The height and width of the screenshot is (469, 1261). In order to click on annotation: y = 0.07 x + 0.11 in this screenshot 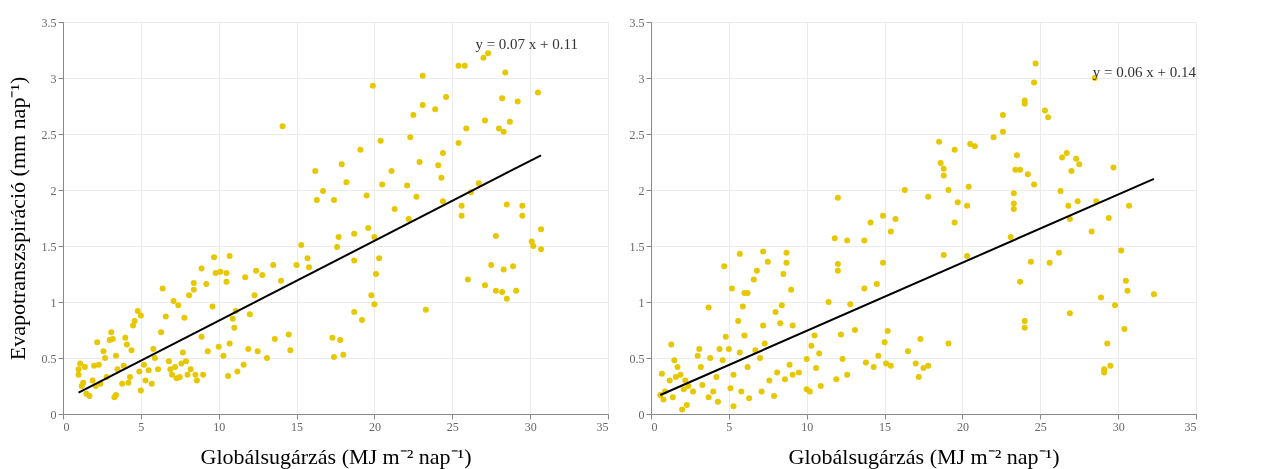, I will do `click(526, 44)`.